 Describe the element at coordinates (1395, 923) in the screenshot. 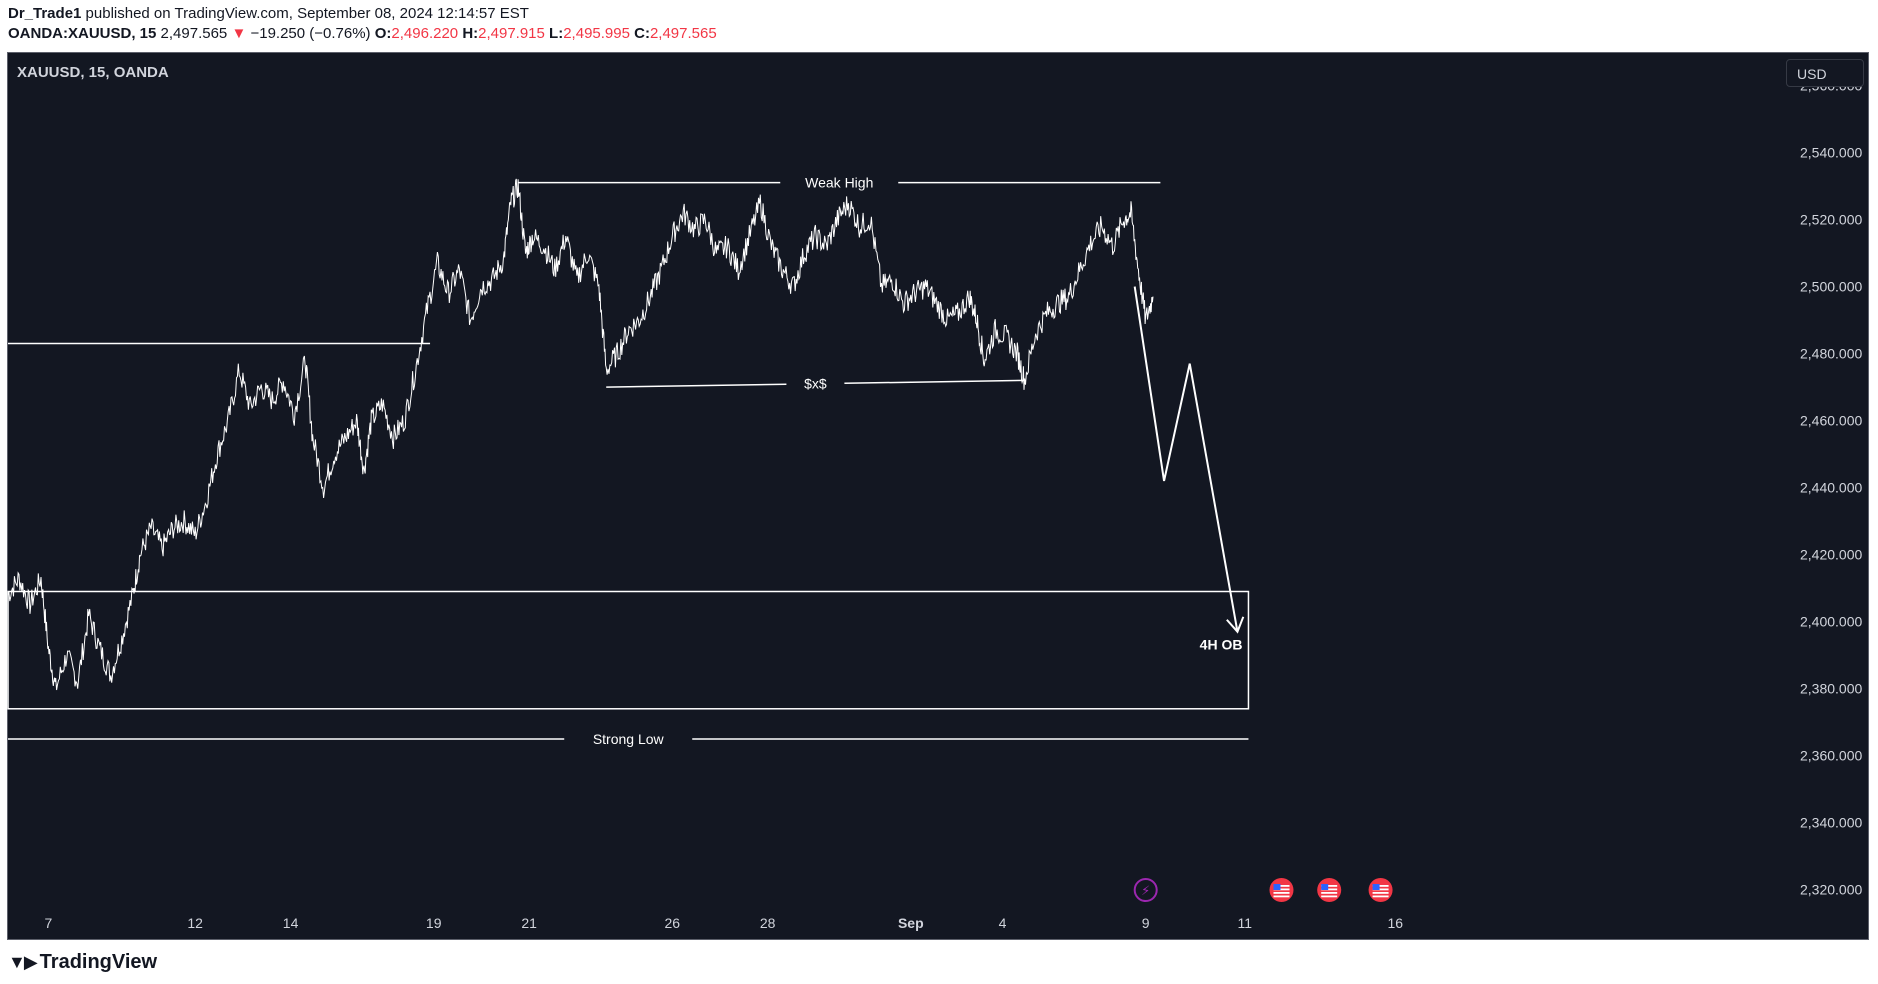

I see `x-tick-label: 16` at that location.